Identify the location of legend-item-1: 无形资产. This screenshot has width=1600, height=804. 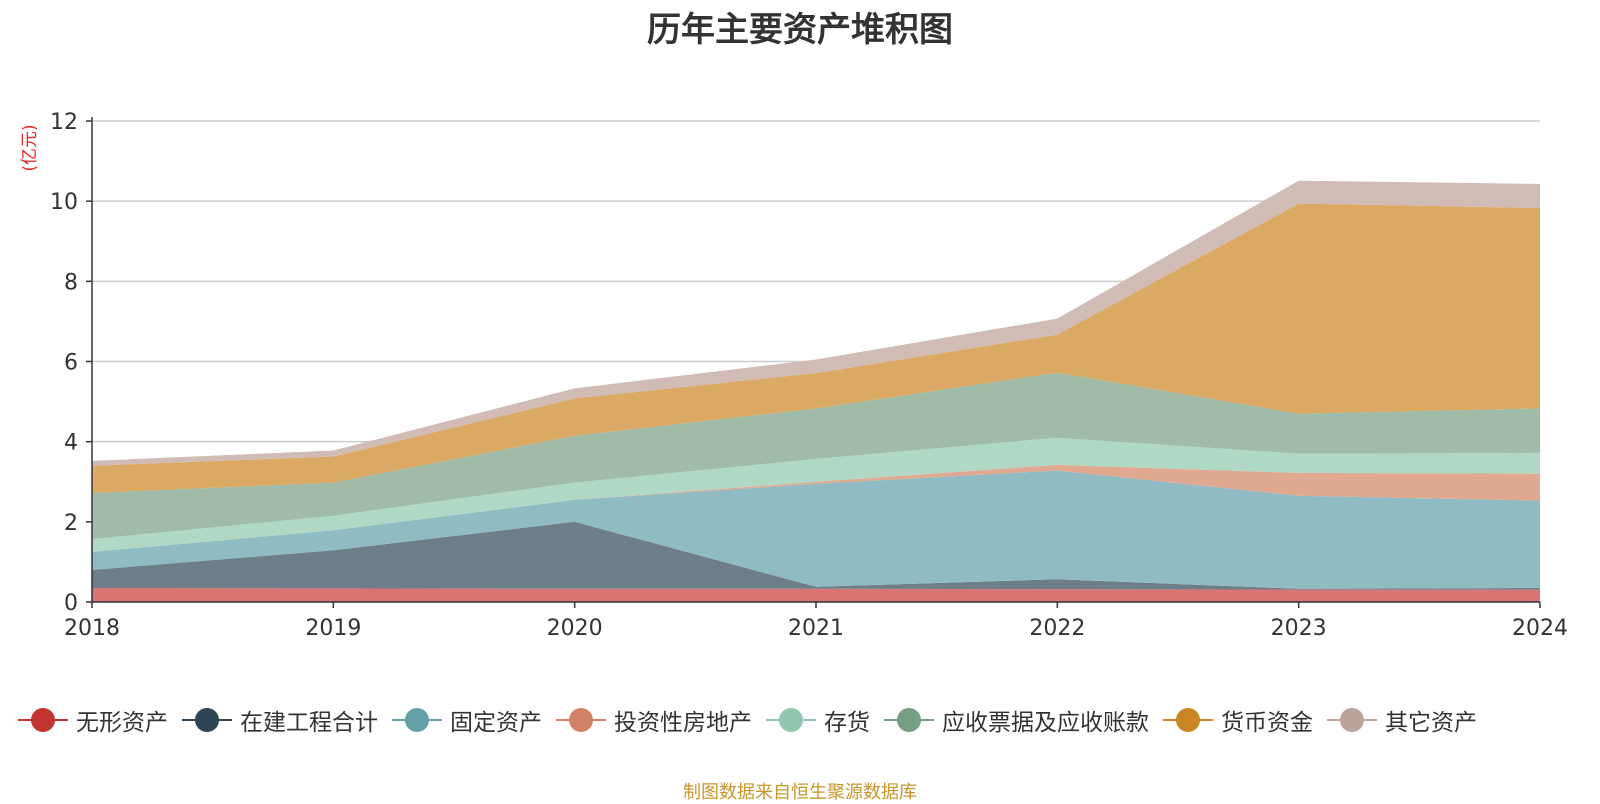
(93, 720).